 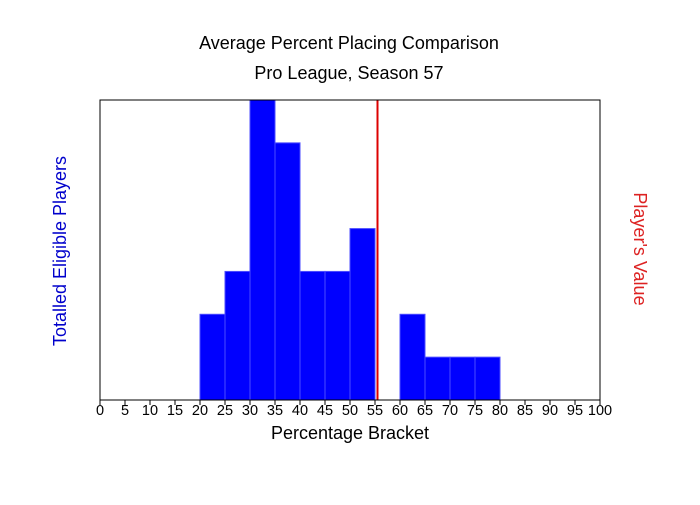 What do you see at coordinates (400, 411) in the screenshot?
I see `x-tick-label-60: 60` at bounding box center [400, 411].